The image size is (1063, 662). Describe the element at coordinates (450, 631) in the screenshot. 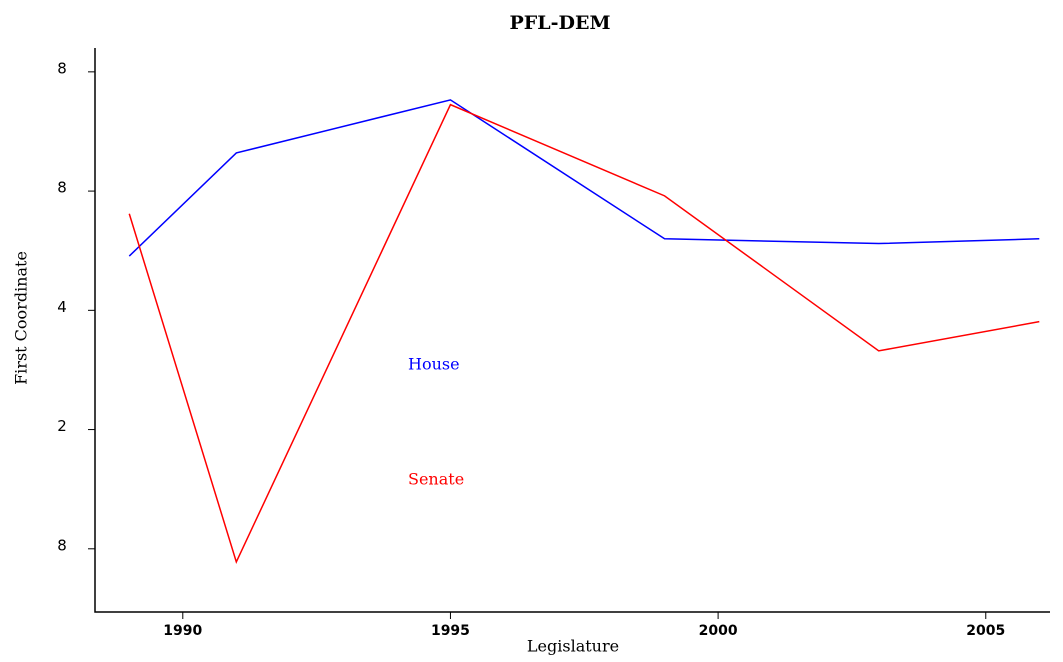

I see `x-tick-label: 1995` at that location.